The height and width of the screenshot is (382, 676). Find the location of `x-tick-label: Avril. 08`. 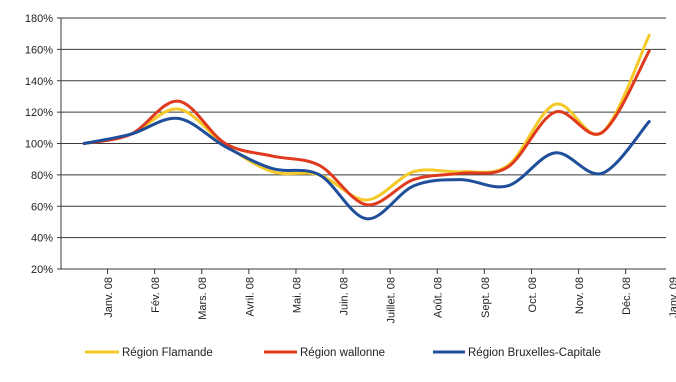

x-tick-label: Avril. 08 is located at coordinates (250, 297).